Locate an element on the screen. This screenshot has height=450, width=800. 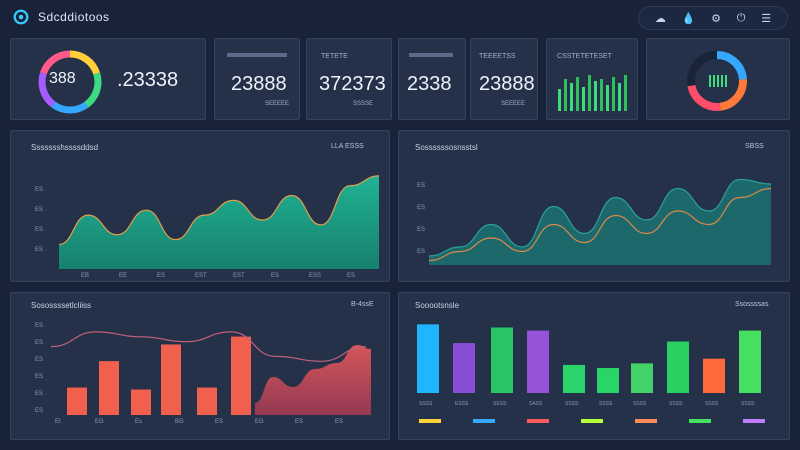
kpi-card-6-label: CSSTETETESET is located at coordinates (584, 56).